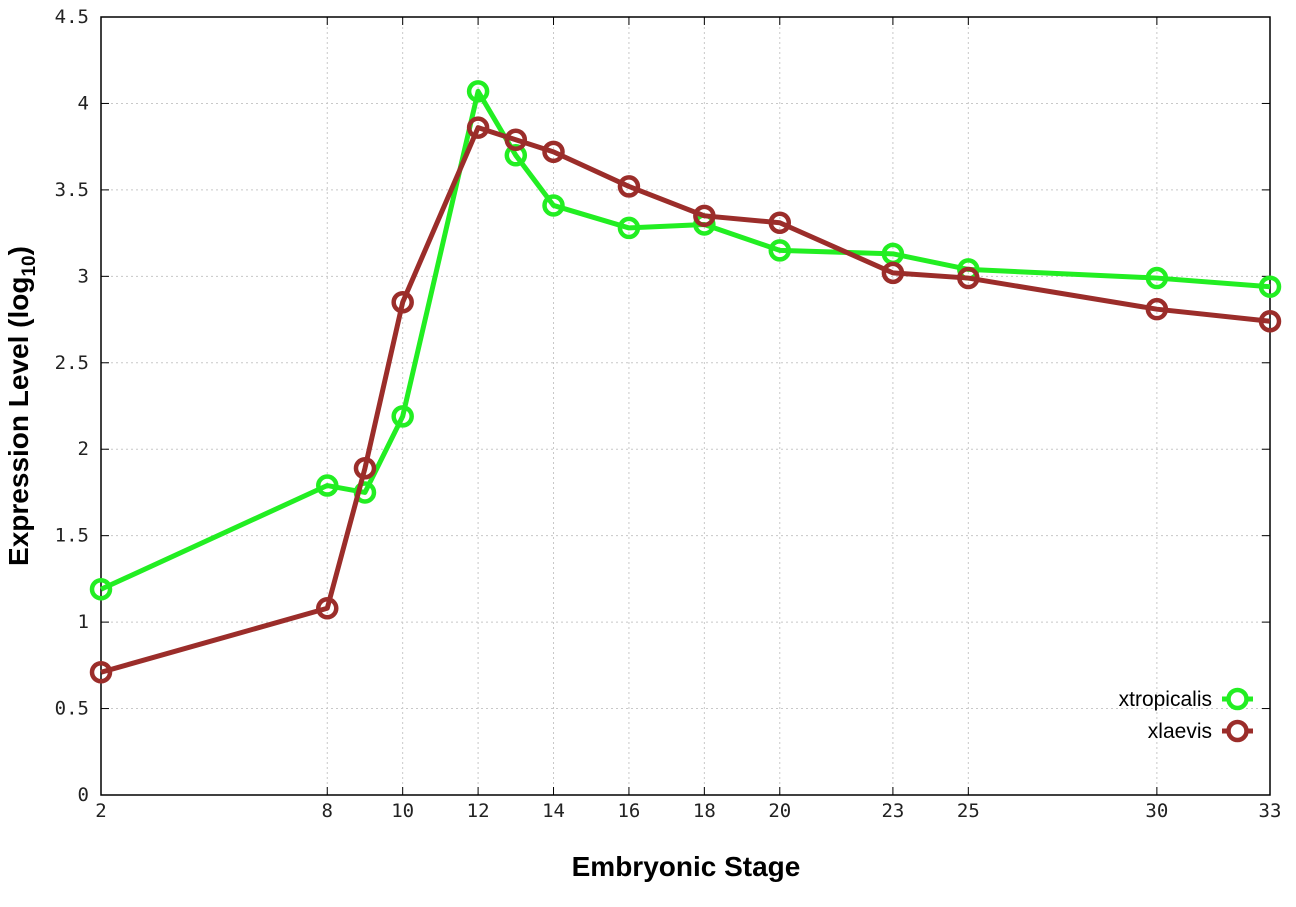  Describe the element at coordinates (628, 811) in the screenshot. I see `x-tick-label: 16` at that location.